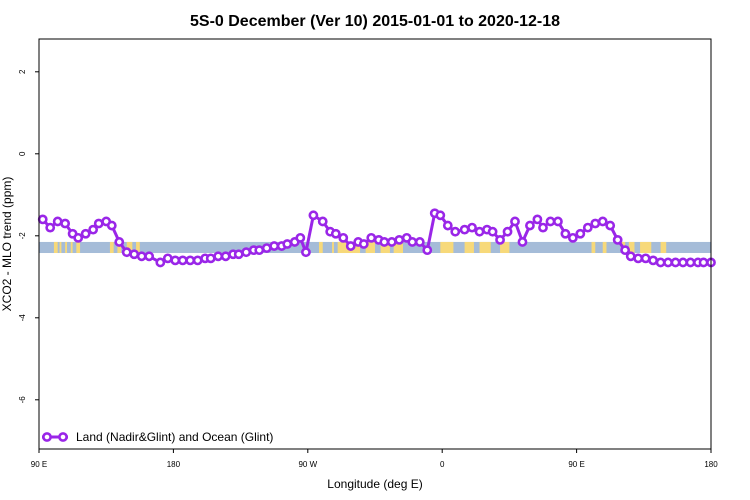  I want to click on x-tick-label: 90 W, so click(307, 464).